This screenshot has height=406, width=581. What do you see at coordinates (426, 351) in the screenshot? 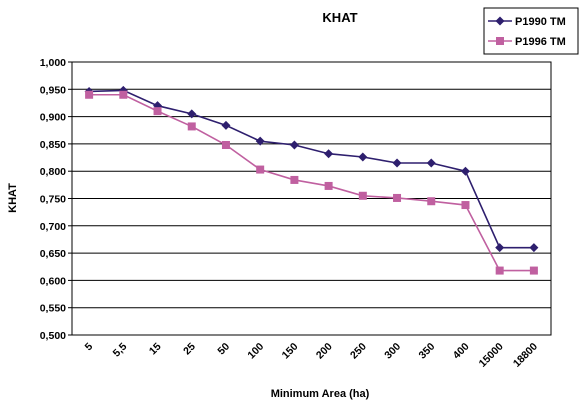
I see `x-tick-label: 350` at bounding box center [426, 351].